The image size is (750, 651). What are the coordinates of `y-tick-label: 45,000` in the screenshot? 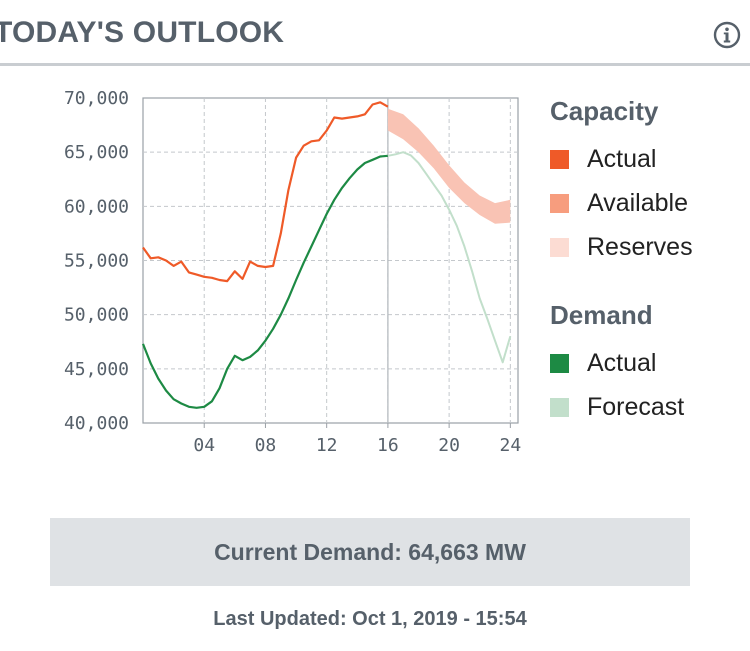 It's located at (96, 369).